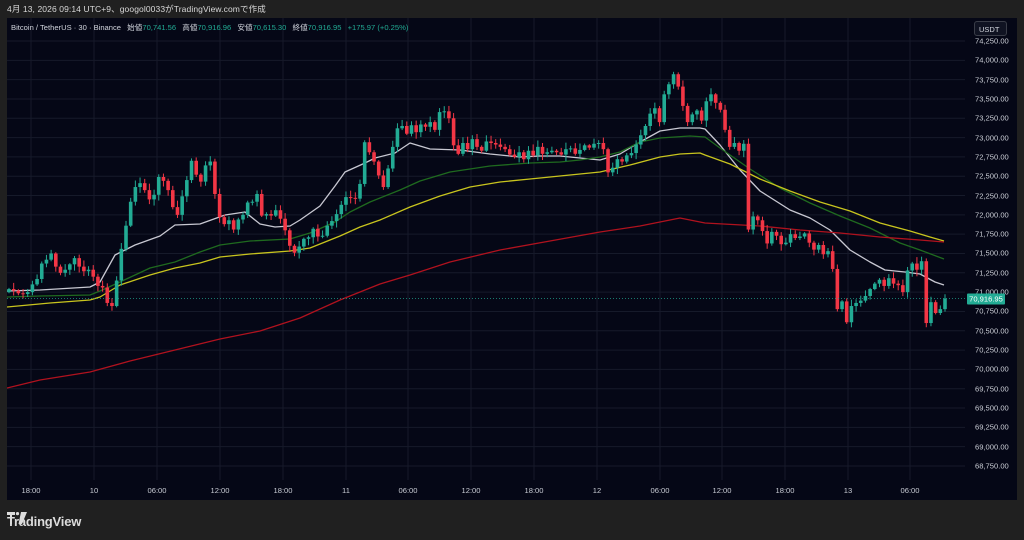 This screenshot has width=1024, height=540. I want to click on price-tick-label: 69,750.00, so click(992, 389).